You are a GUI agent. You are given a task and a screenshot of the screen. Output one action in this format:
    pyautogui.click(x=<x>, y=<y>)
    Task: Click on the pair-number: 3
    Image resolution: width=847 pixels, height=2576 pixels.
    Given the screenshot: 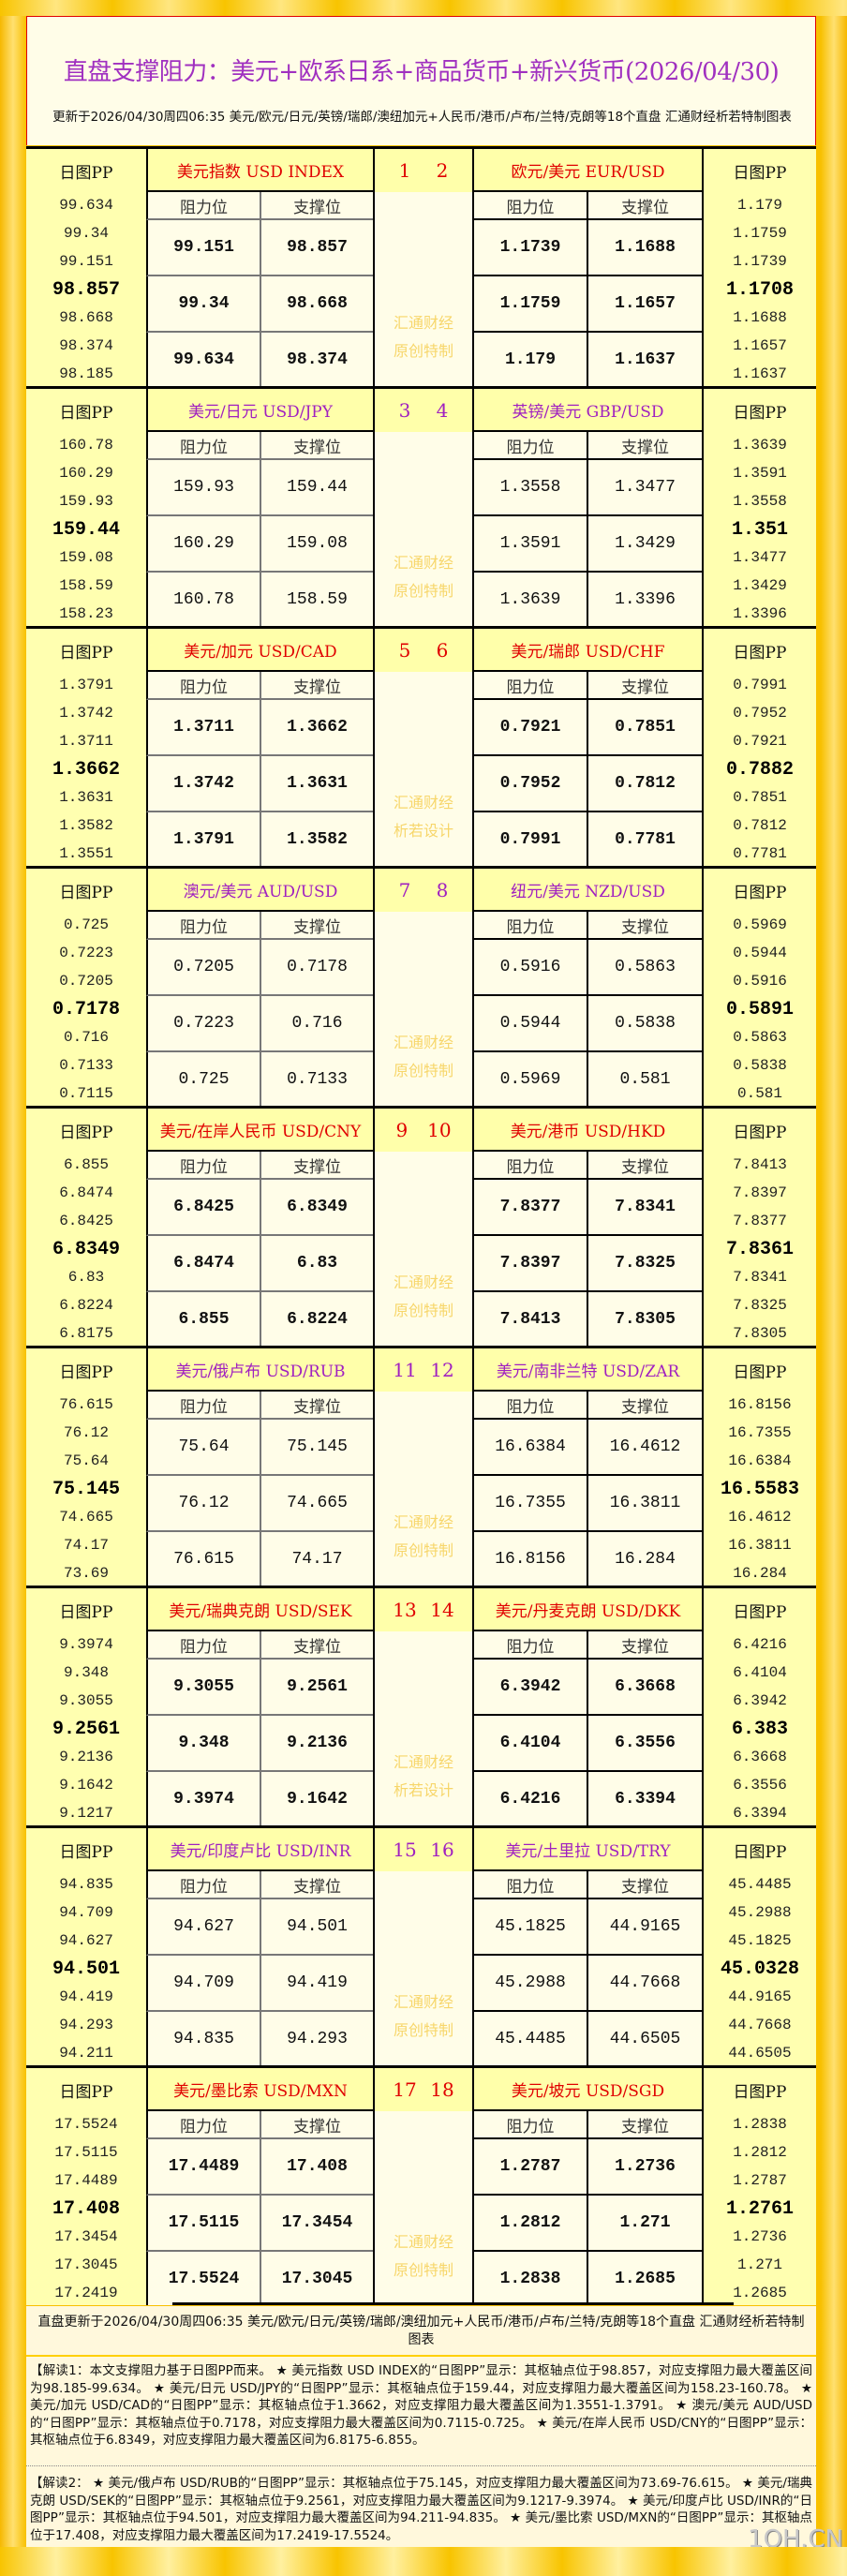 What is the action you would take?
    pyautogui.click(x=405, y=410)
    